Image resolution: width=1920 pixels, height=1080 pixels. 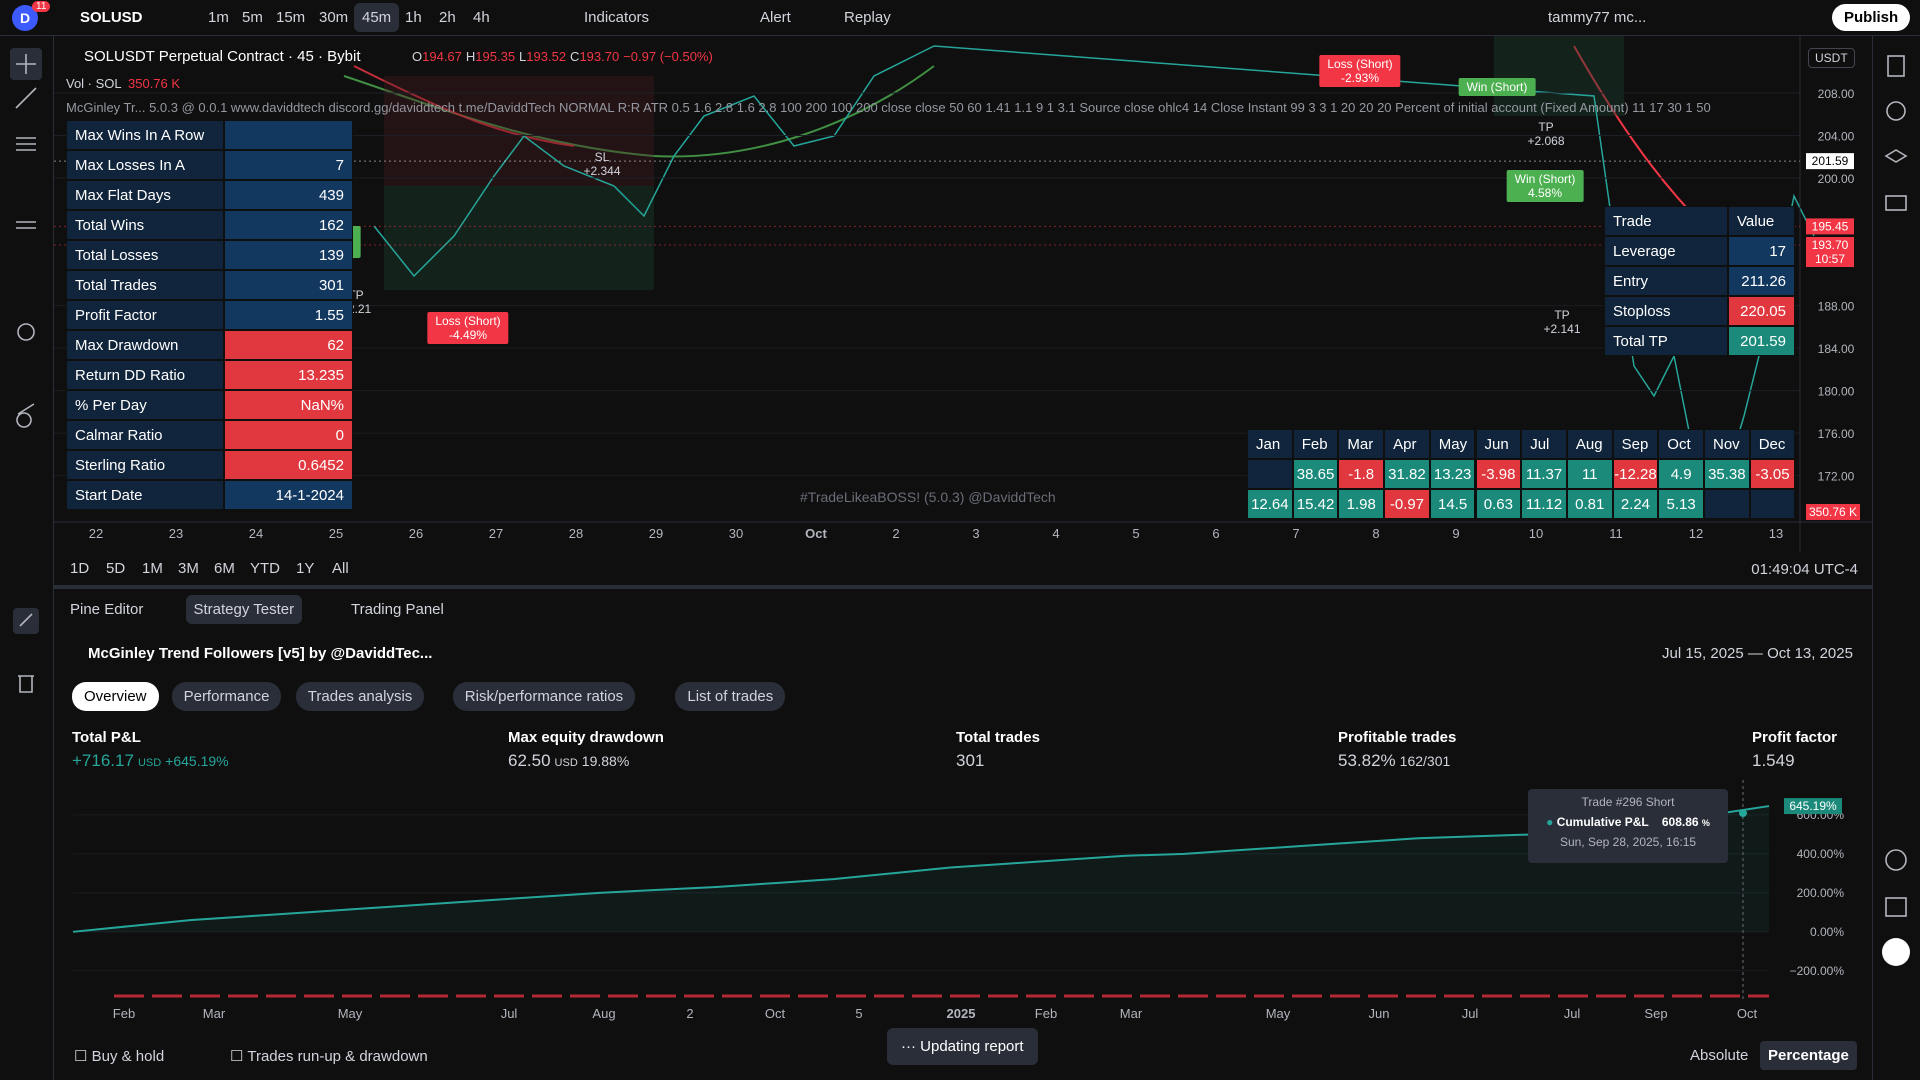 What do you see at coordinates (1452, 444) in the screenshot?
I see `month-header: May` at bounding box center [1452, 444].